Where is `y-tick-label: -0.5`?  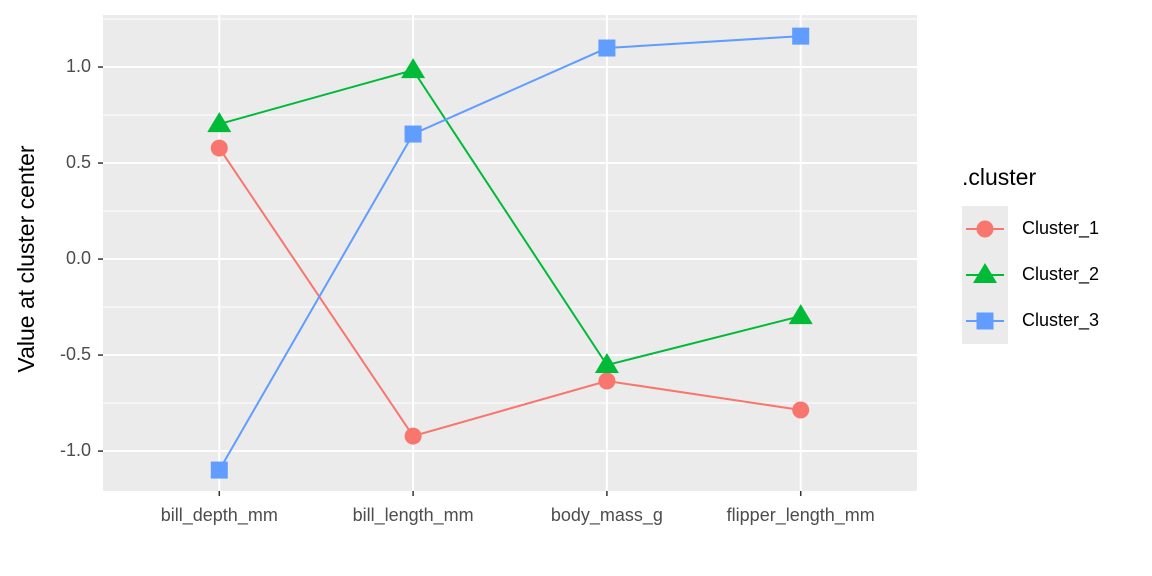 y-tick-label: -0.5 is located at coordinates (75, 354).